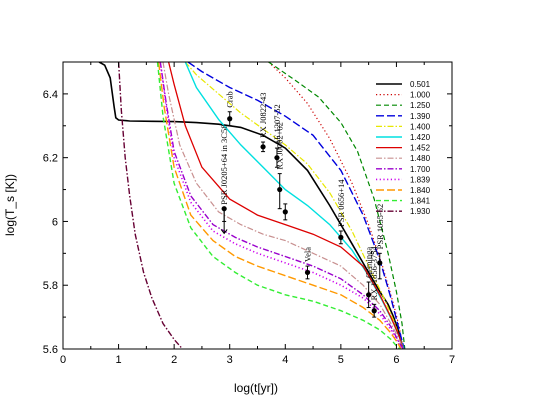 The image size is (537, 415). Describe the element at coordinates (341, 203) in the screenshot. I see `annotation-label: PSR 0656+14` at that location.